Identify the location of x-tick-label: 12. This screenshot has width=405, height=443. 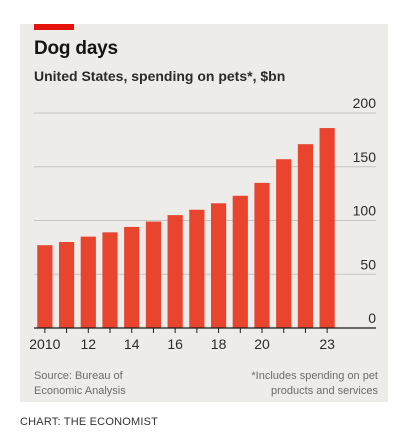
(88, 344).